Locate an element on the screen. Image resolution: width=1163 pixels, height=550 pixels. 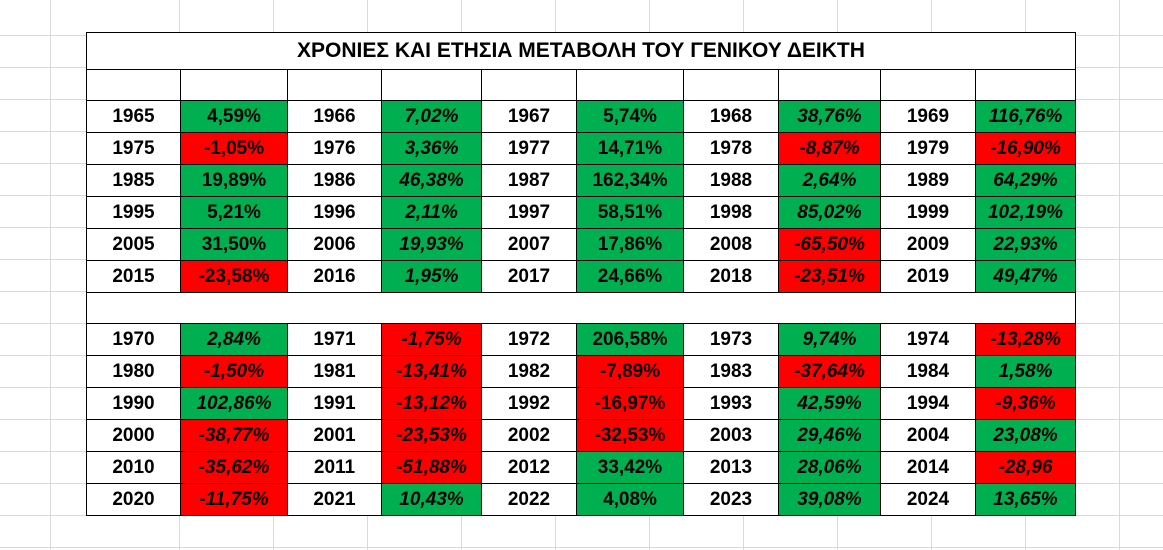
year-cell: 1985 is located at coordinates (133, 180).